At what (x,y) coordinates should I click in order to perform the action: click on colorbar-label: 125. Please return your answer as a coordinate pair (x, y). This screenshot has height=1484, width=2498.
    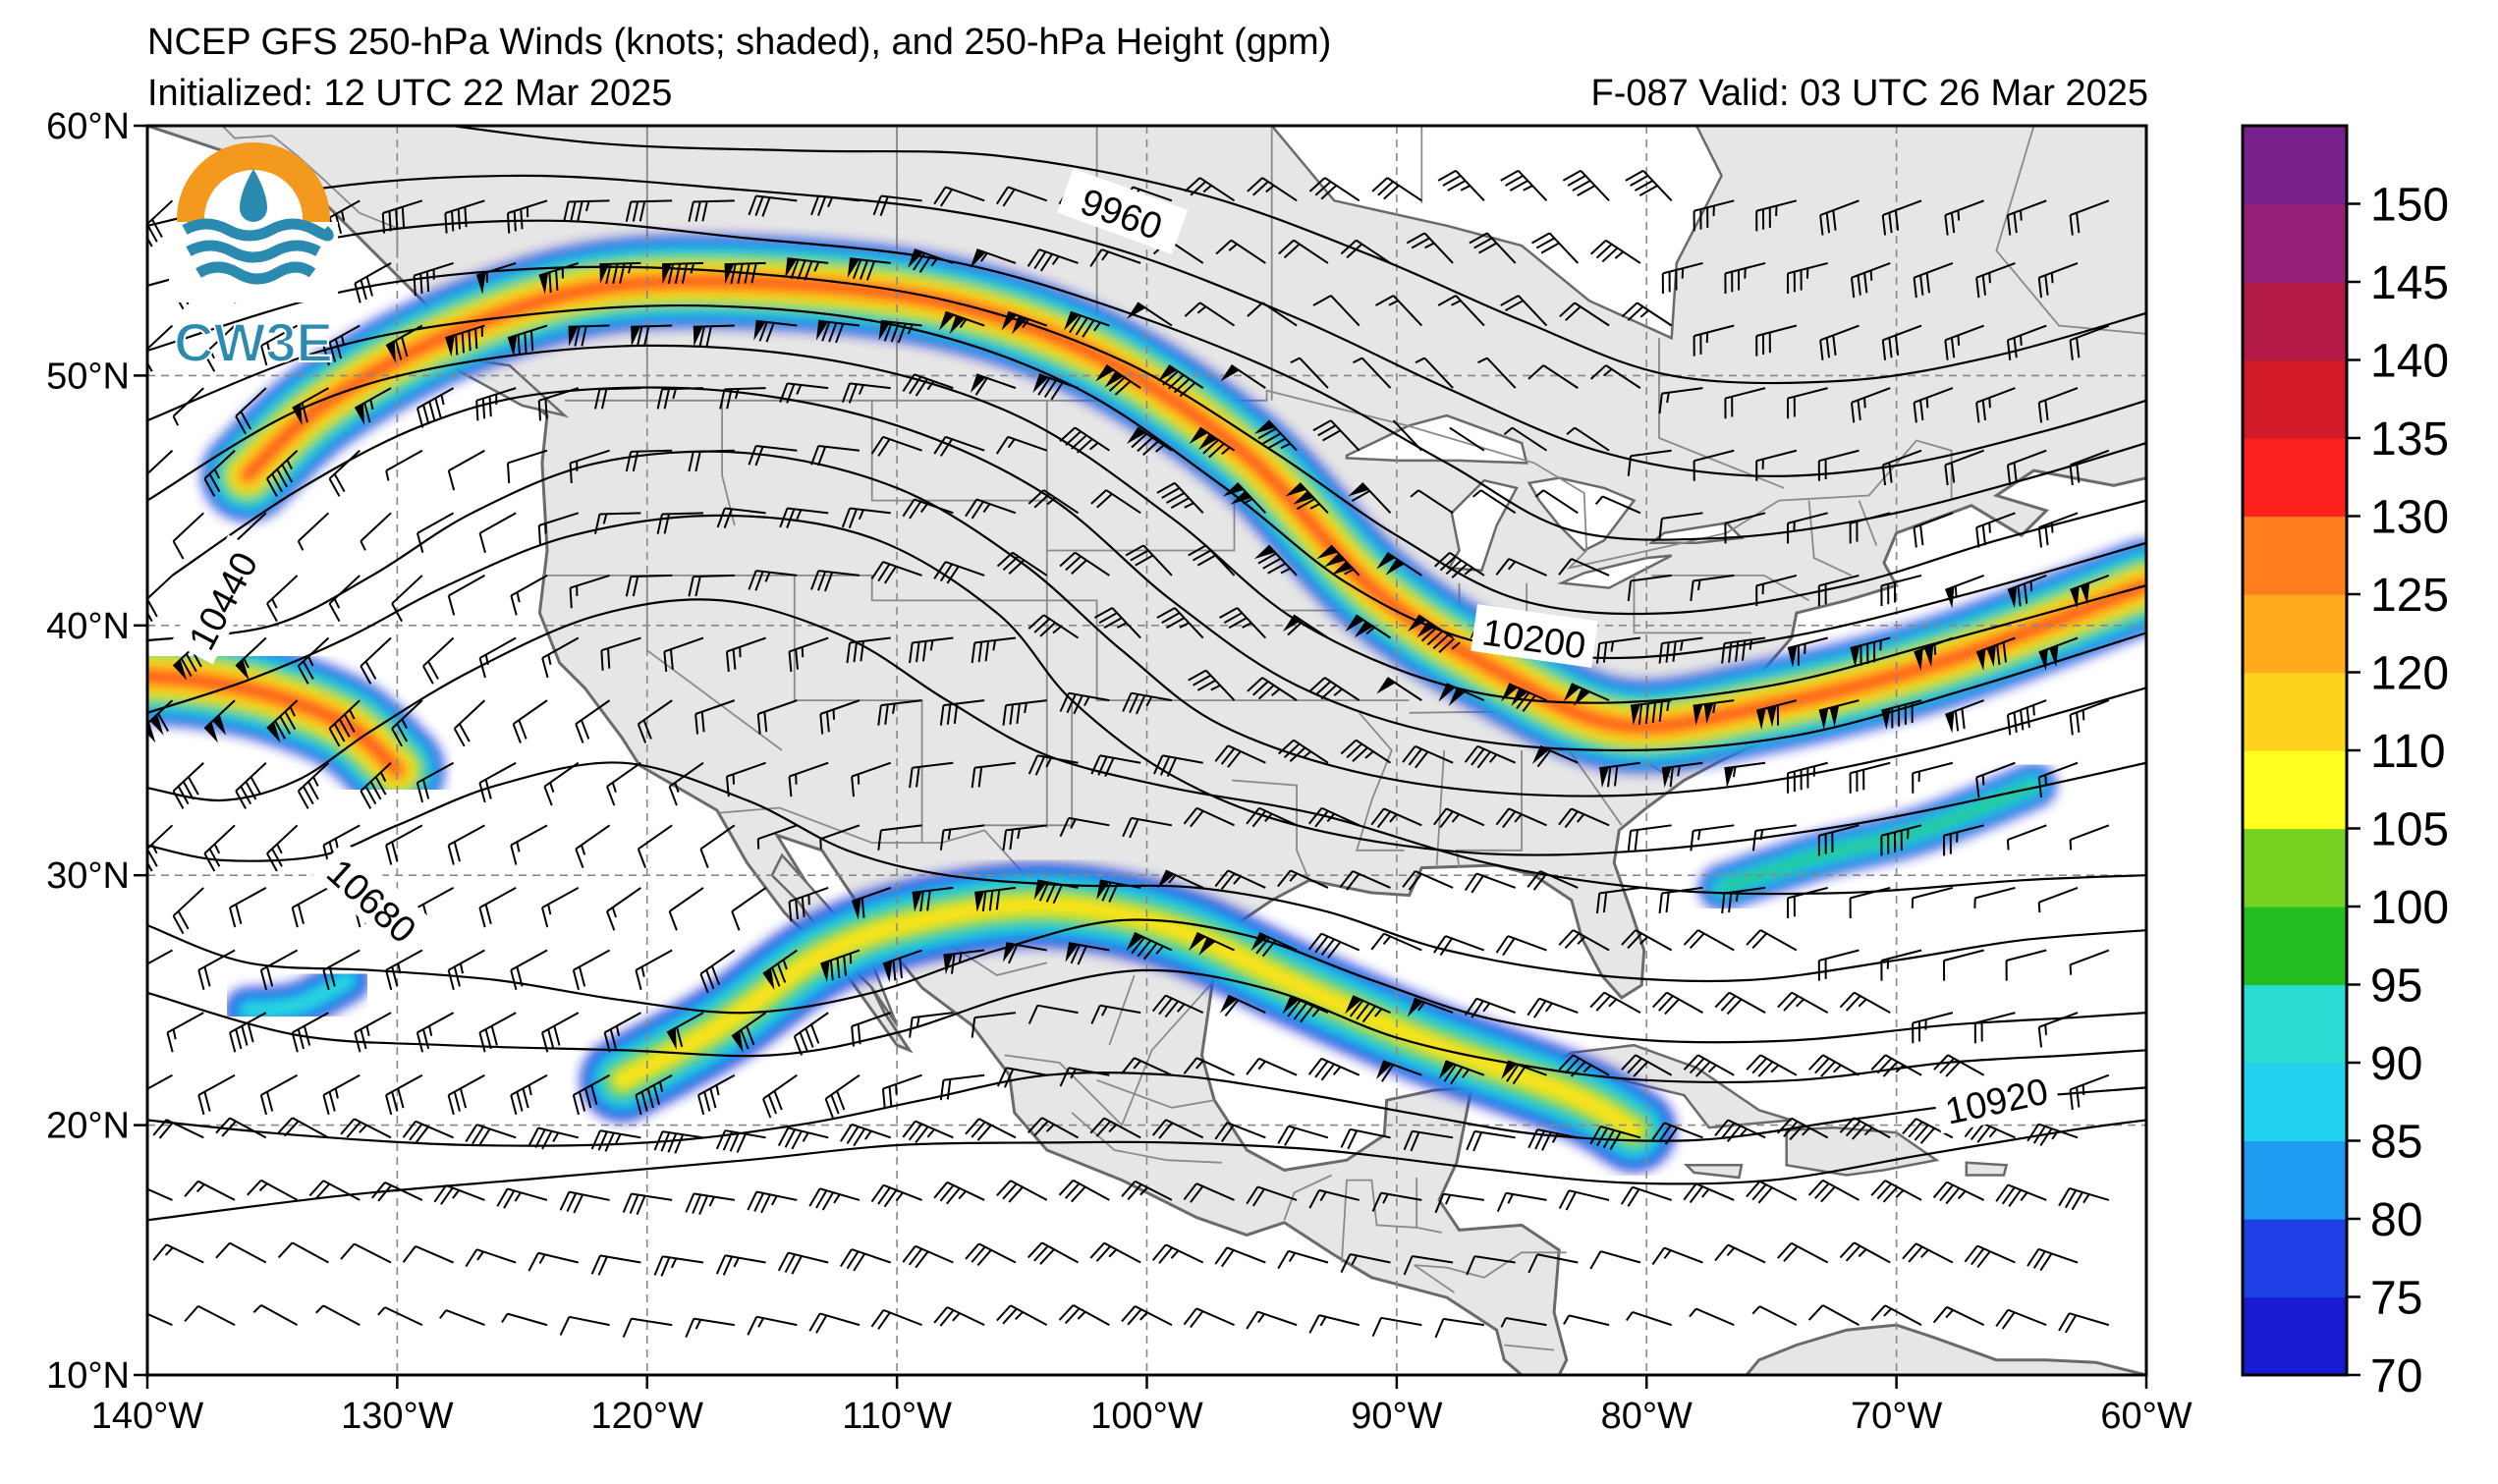
    Looking at the image, I should click on (2409, 596).